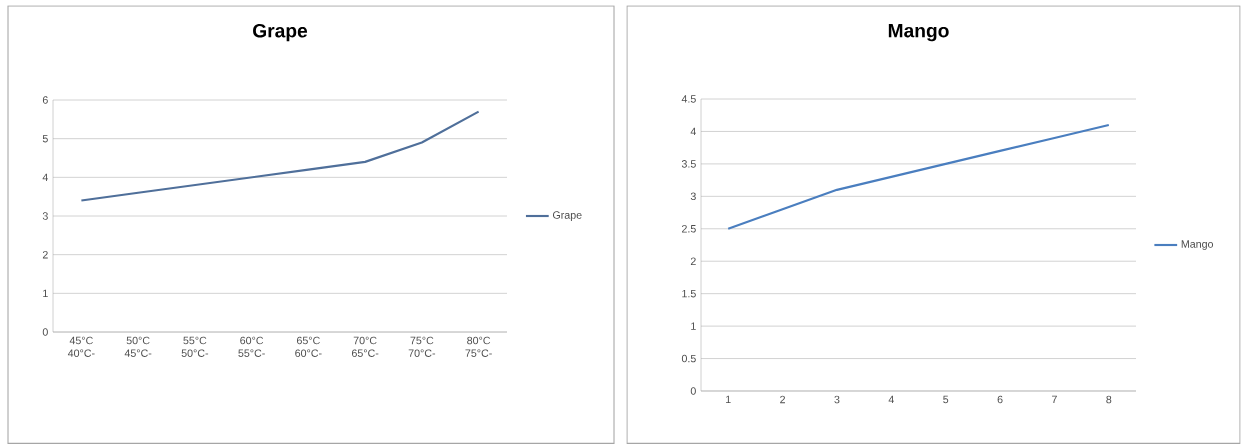 This screenshot has width=1246, height=444. Describe the element at coordinates (918, 33) in the screenshot. I see `chart-title: Mango` at that location.